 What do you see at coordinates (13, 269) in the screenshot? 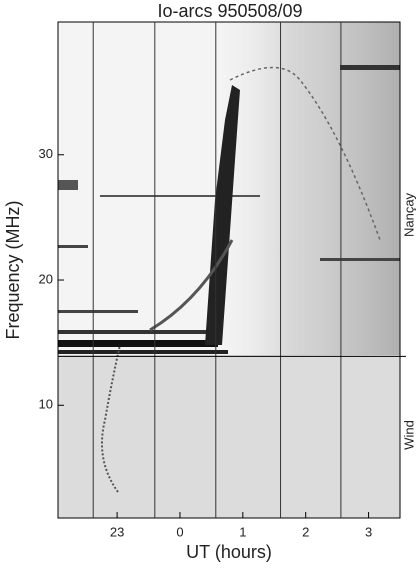
I see `y-axis-label: Frequency (MHz)` at bounding box center [13, 269].